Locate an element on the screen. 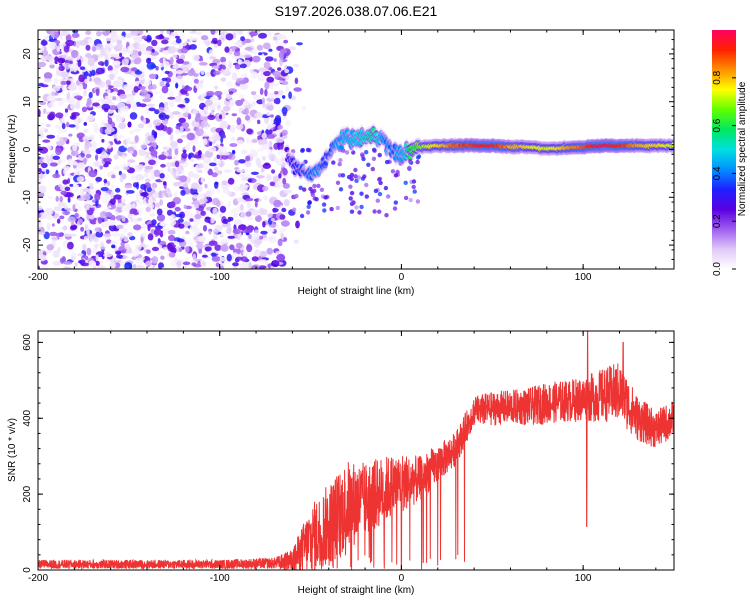  snr-xlabel: Height of straight line (km) is located at coordinates (356, 590).